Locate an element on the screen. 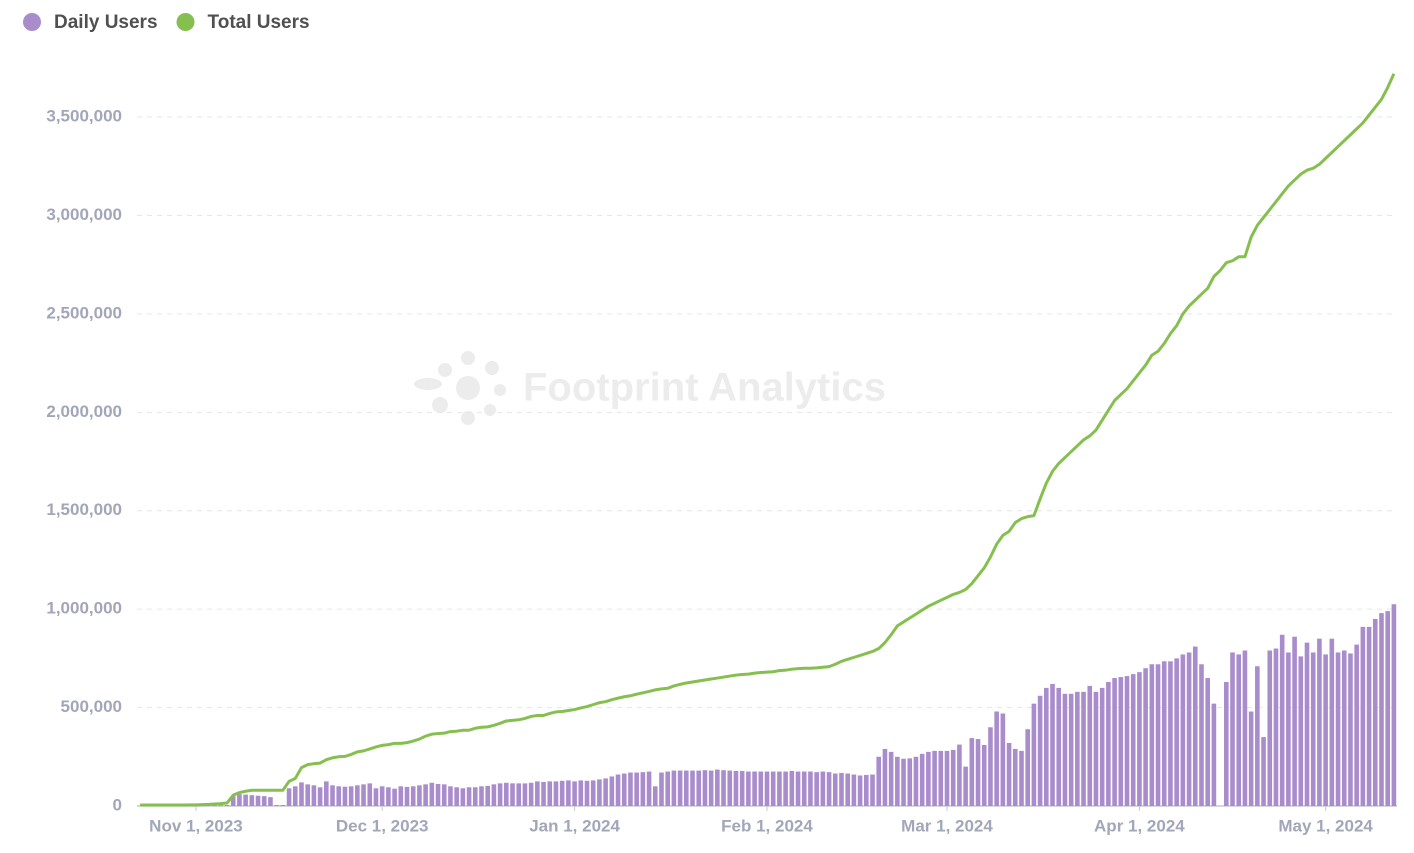  x-tick-label: Apr 1, 2024 is located at coordinates (1139, 825).